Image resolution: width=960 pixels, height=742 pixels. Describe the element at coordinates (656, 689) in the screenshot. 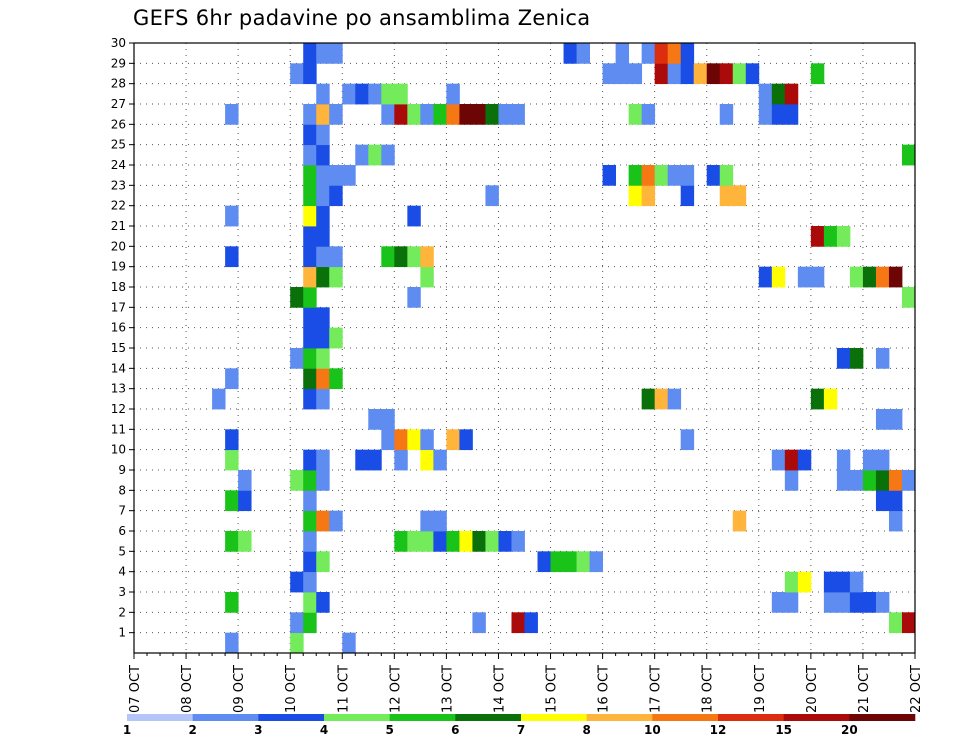

I see `x-tick-label: 17 OCT` at that location.